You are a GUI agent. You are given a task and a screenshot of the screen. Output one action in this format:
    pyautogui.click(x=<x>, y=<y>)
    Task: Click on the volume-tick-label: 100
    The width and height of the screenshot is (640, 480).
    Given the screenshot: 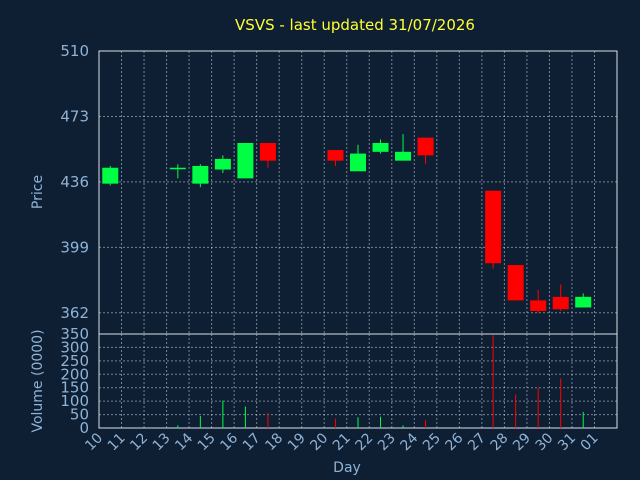 What is the action you would take?
    pyautogui.click(x=74, y=401)
    